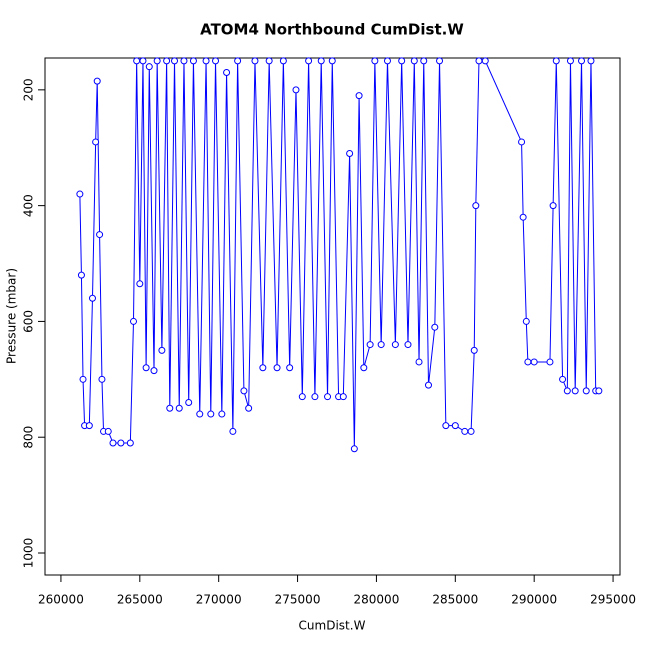  What do you see at coordinates (534, 600) in the screenshot?
I see `x-tick-label: 290000` at bounding box center [534, 600].